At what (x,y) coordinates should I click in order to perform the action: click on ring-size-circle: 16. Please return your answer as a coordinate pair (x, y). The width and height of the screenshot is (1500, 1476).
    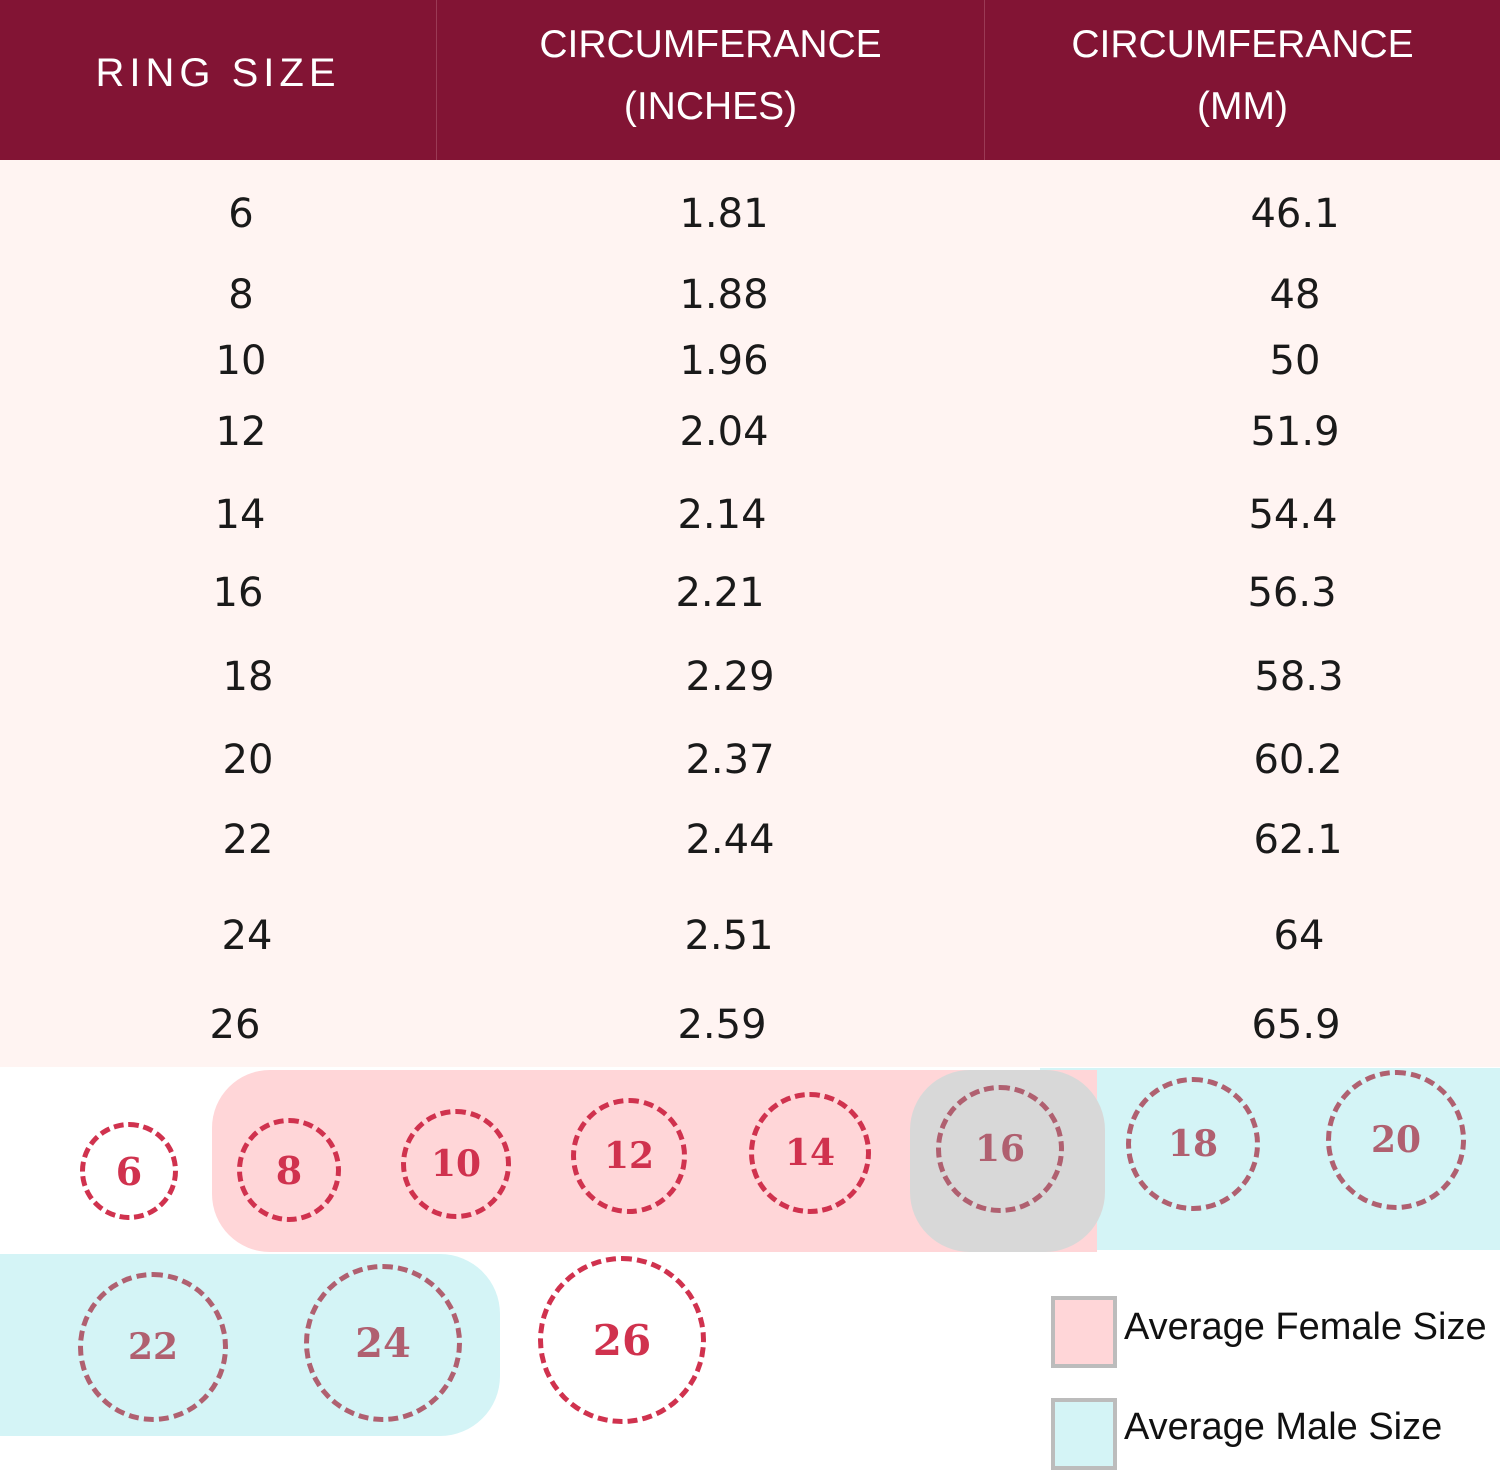
    Looking at the image, I should click on (1000, 1149).